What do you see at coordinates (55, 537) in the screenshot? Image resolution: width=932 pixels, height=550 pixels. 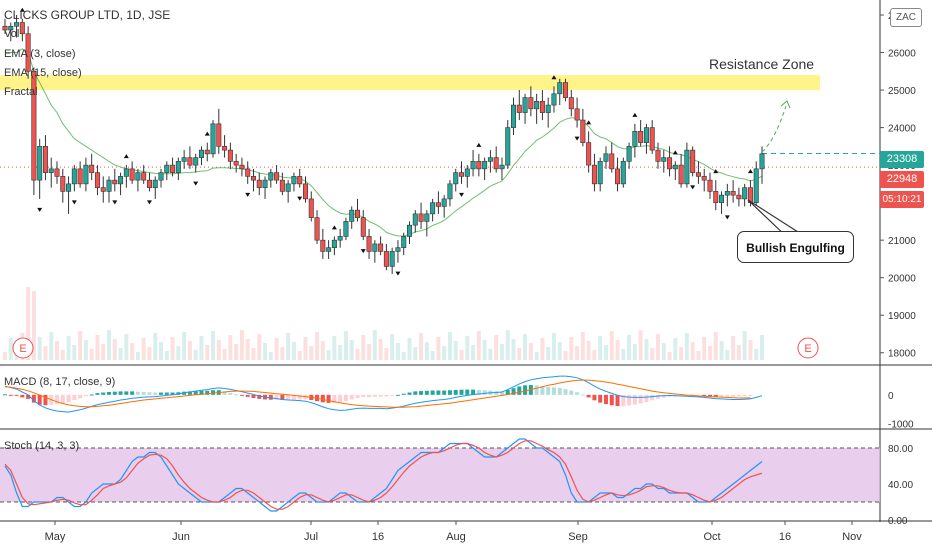 I see `time-tick-label: May` at bounding box center [55, 537].